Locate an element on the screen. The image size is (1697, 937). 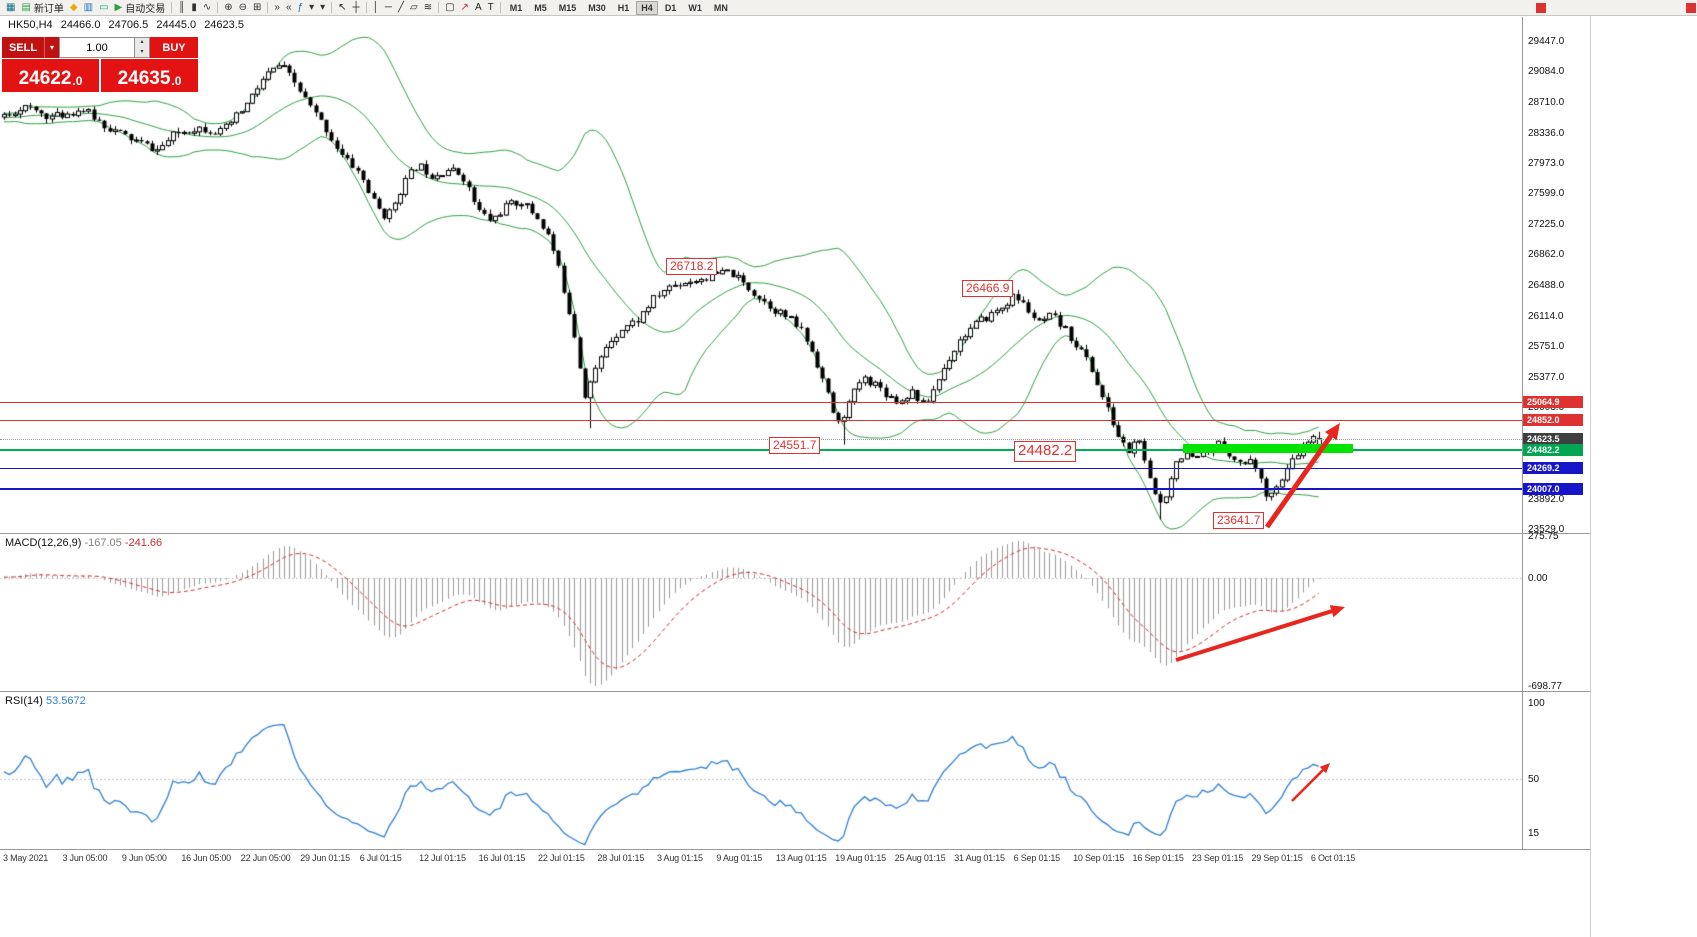
price-annotation-label: 24482.2 is located at coordinates (1045, 451).